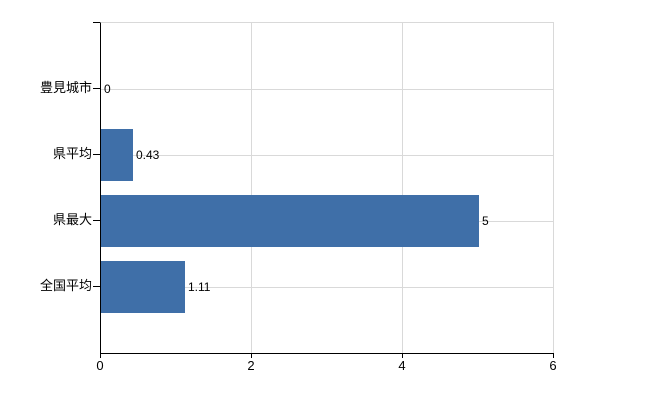  What do you see at coordinates (107, 89) in the screenshot?
I see `value-label: 0` at bounding box center [107, 89].